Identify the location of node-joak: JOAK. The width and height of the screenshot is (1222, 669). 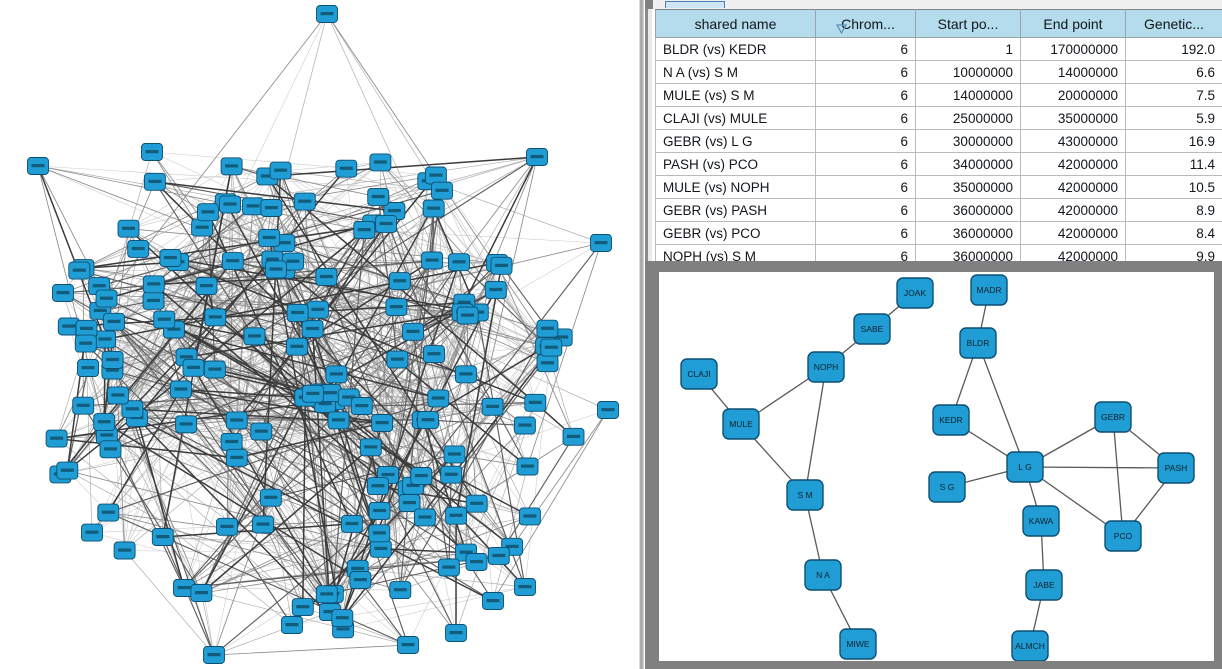
(915, 293).